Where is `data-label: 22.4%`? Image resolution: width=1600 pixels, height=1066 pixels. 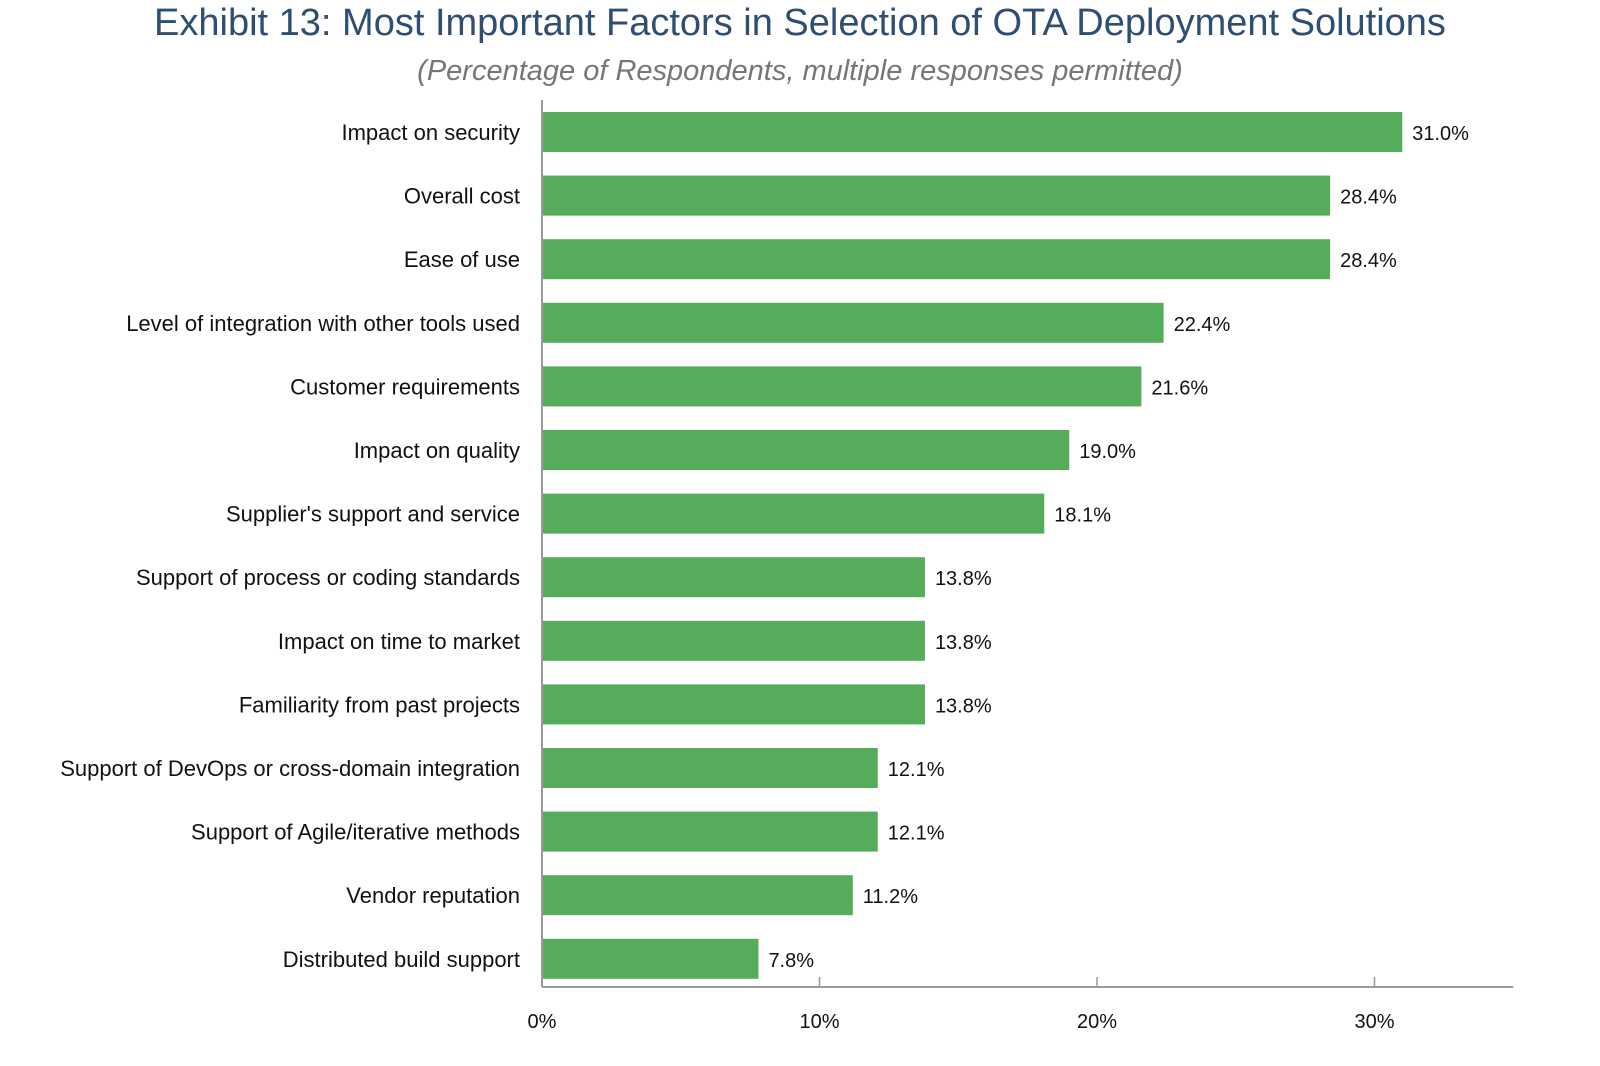
data-label: 22.4% is located at coordinates (1202, 325).